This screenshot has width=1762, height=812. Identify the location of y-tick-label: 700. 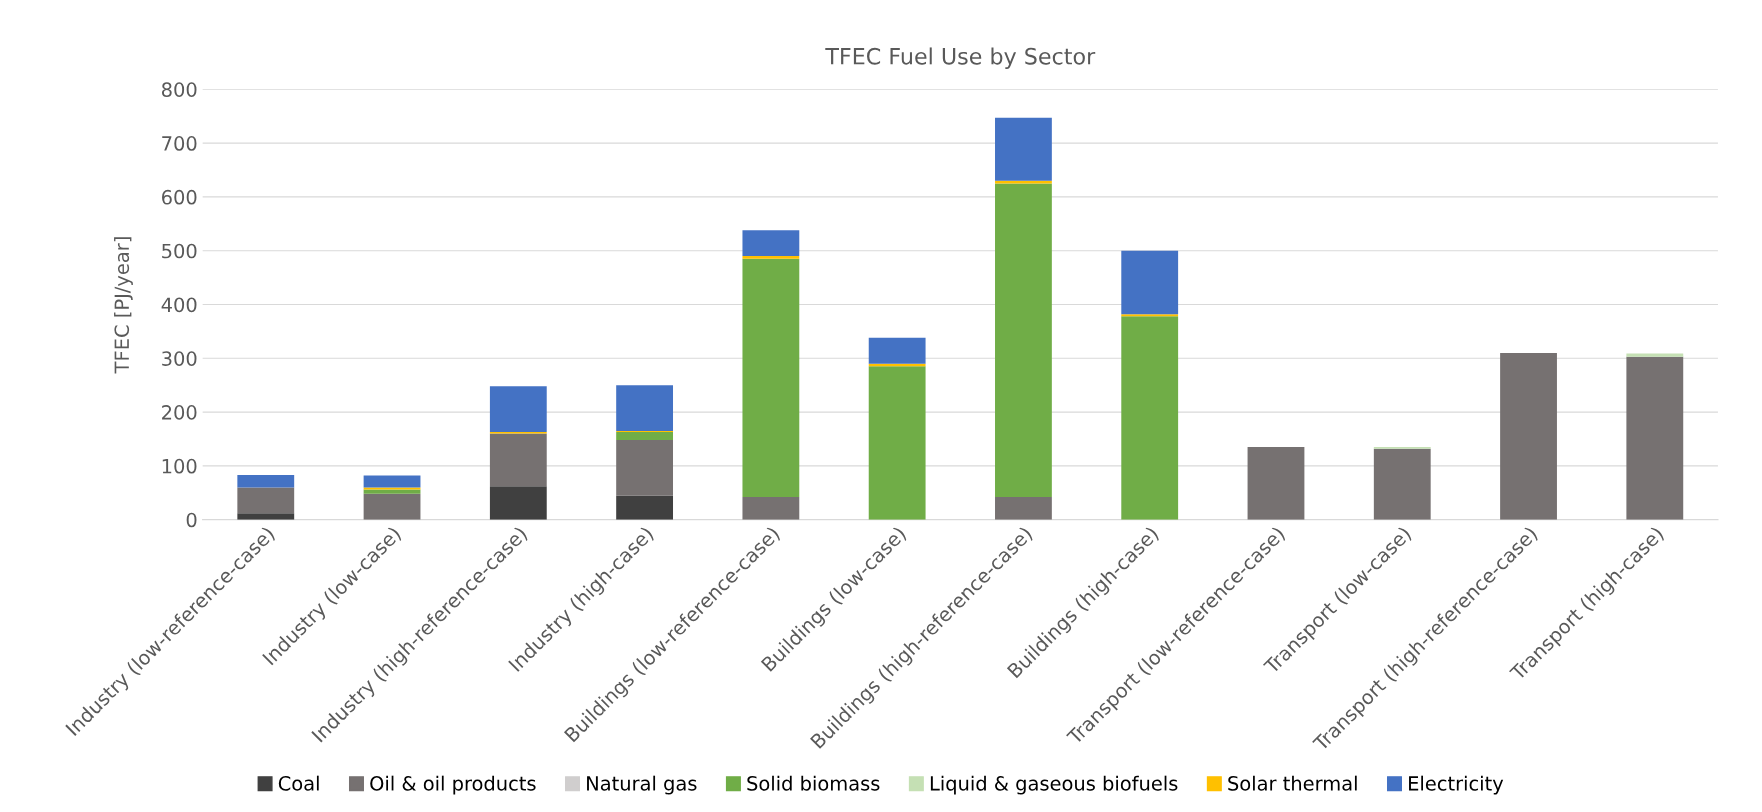
(179, 143).